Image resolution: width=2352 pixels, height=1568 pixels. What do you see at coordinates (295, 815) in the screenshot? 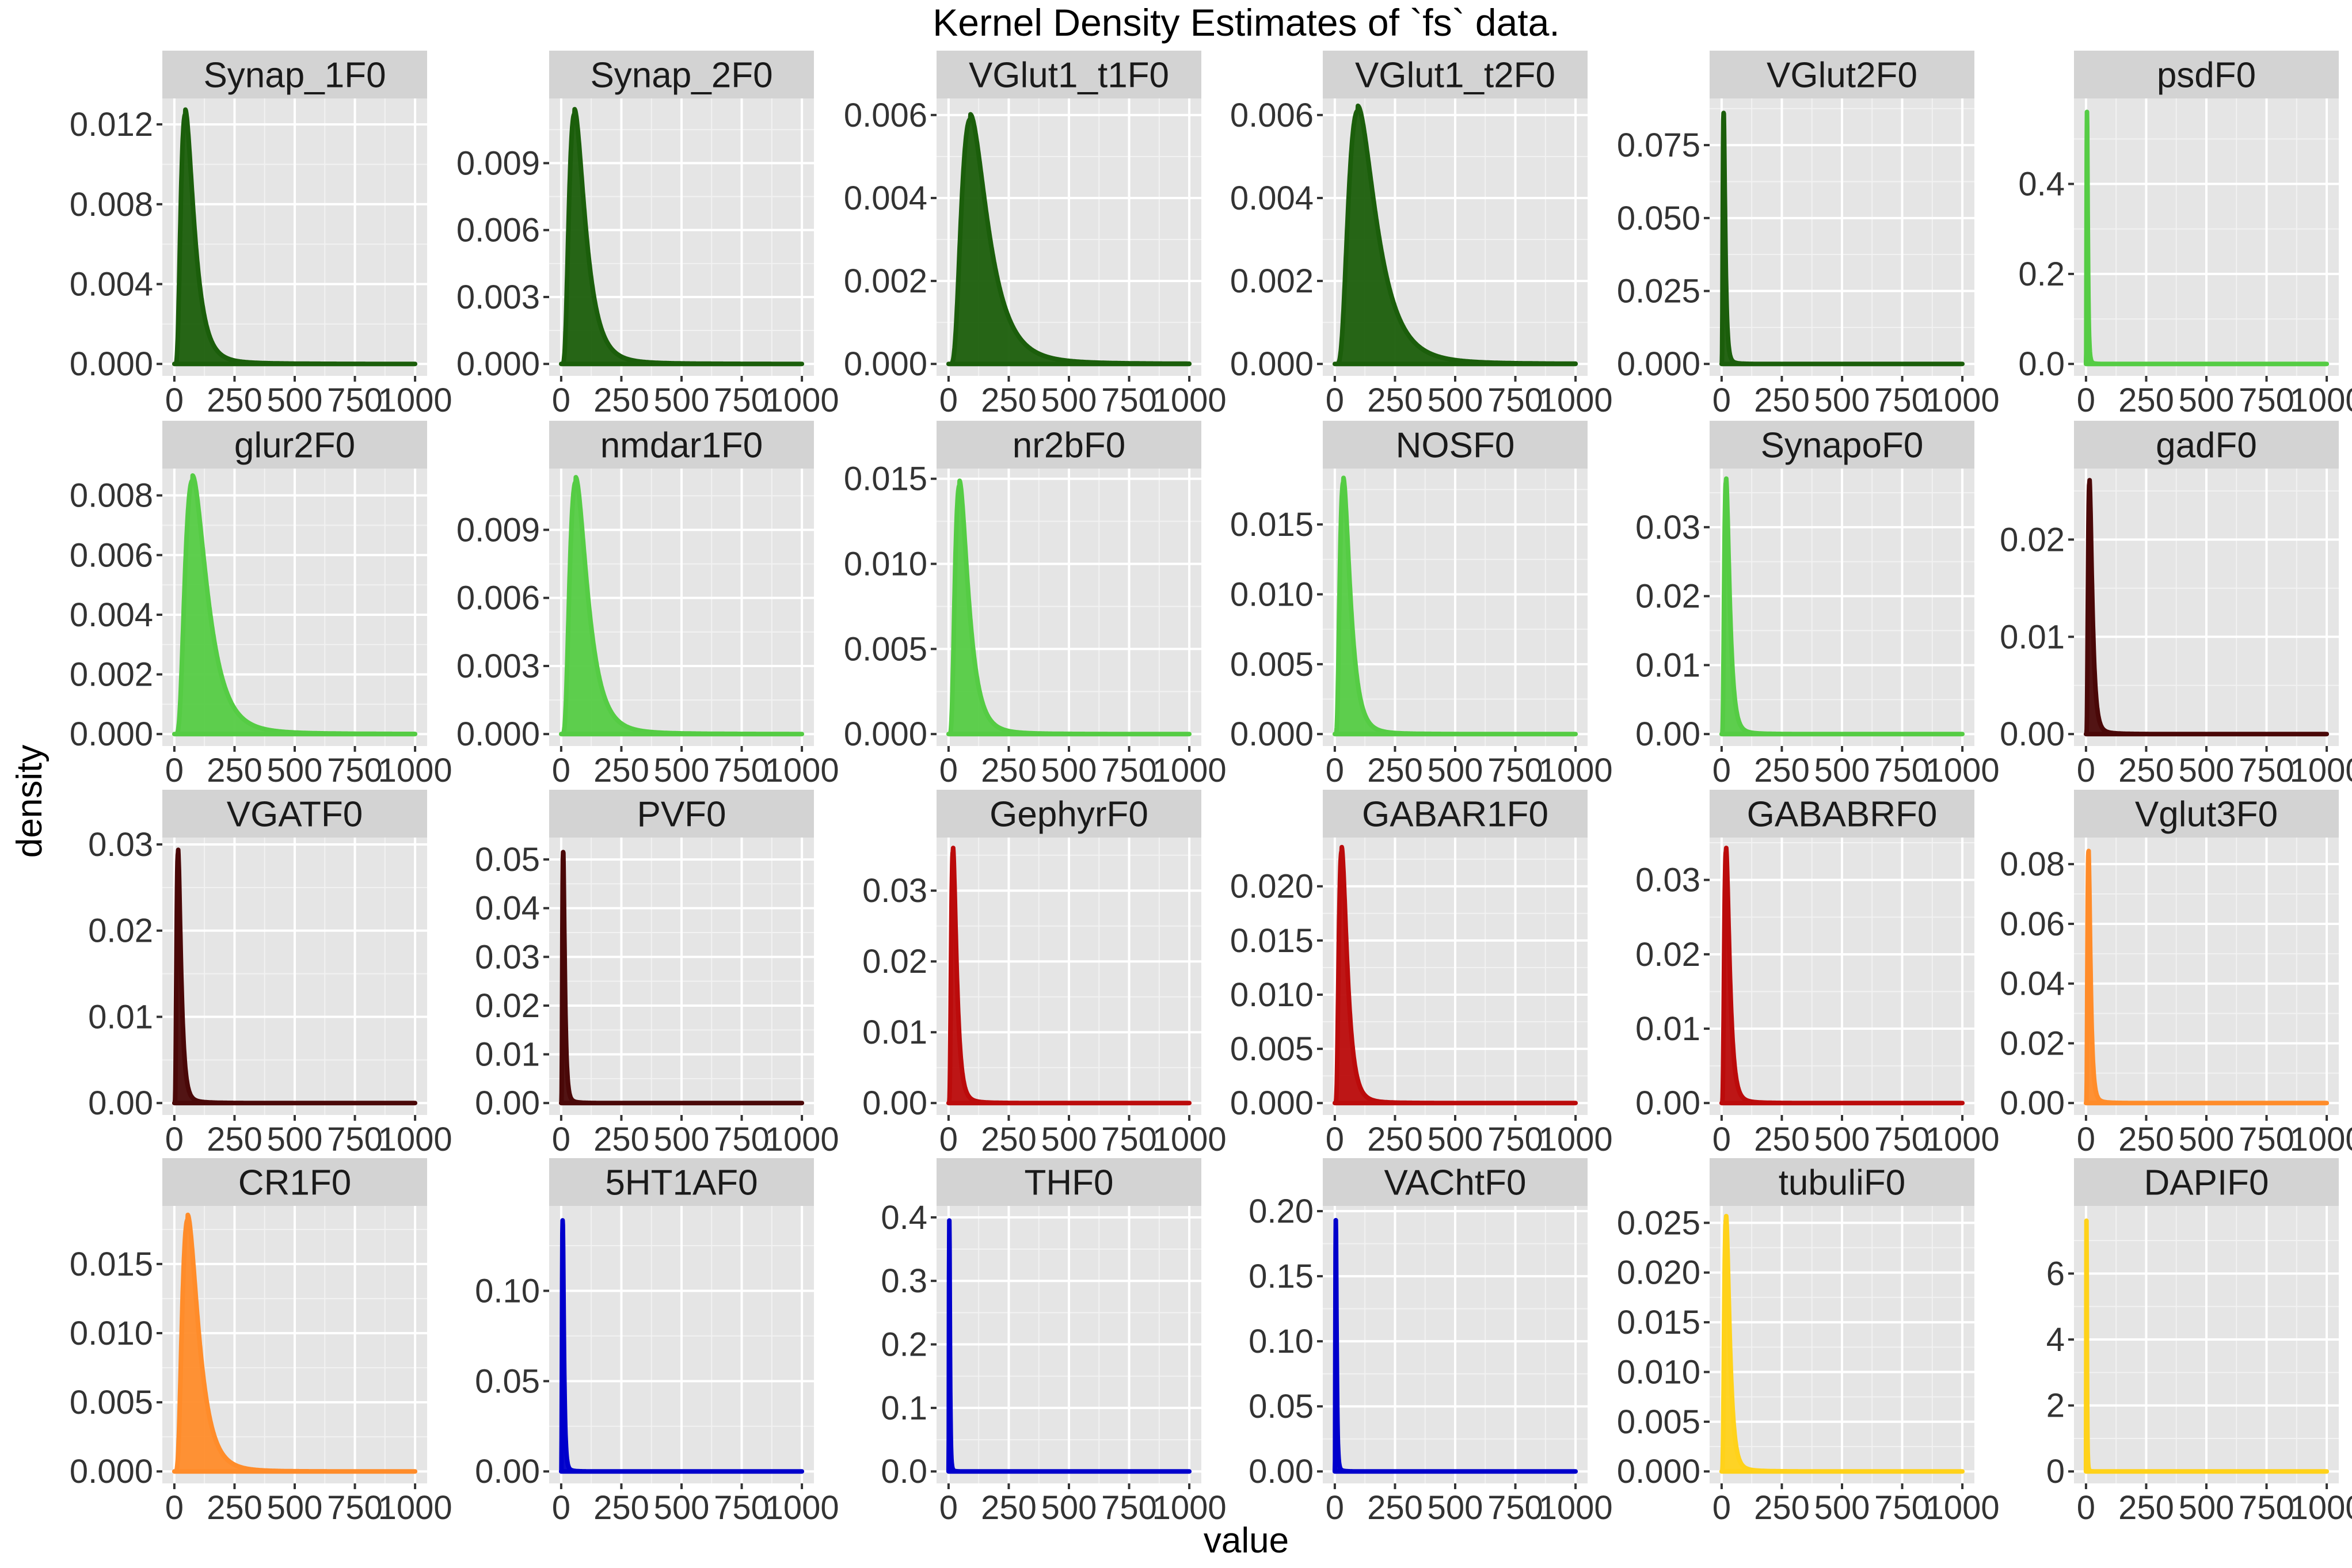
I see `facet-strip-label: VGATF0` at bounding box center [295, 815].